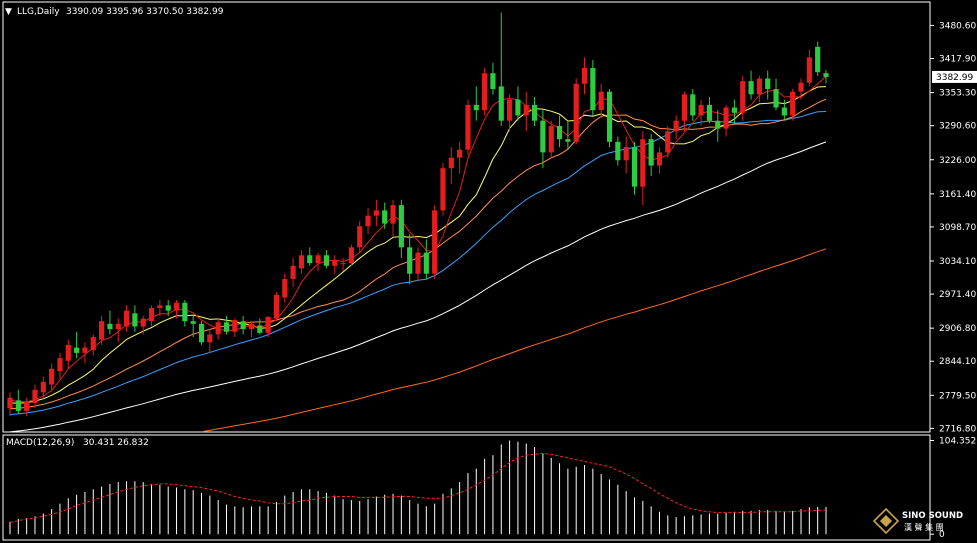 The width and height of the screenshot is (977, 543). Describe the element at coordinates (942, 535) in the screenshot. I see `macd-tick-label: 0` at that location.